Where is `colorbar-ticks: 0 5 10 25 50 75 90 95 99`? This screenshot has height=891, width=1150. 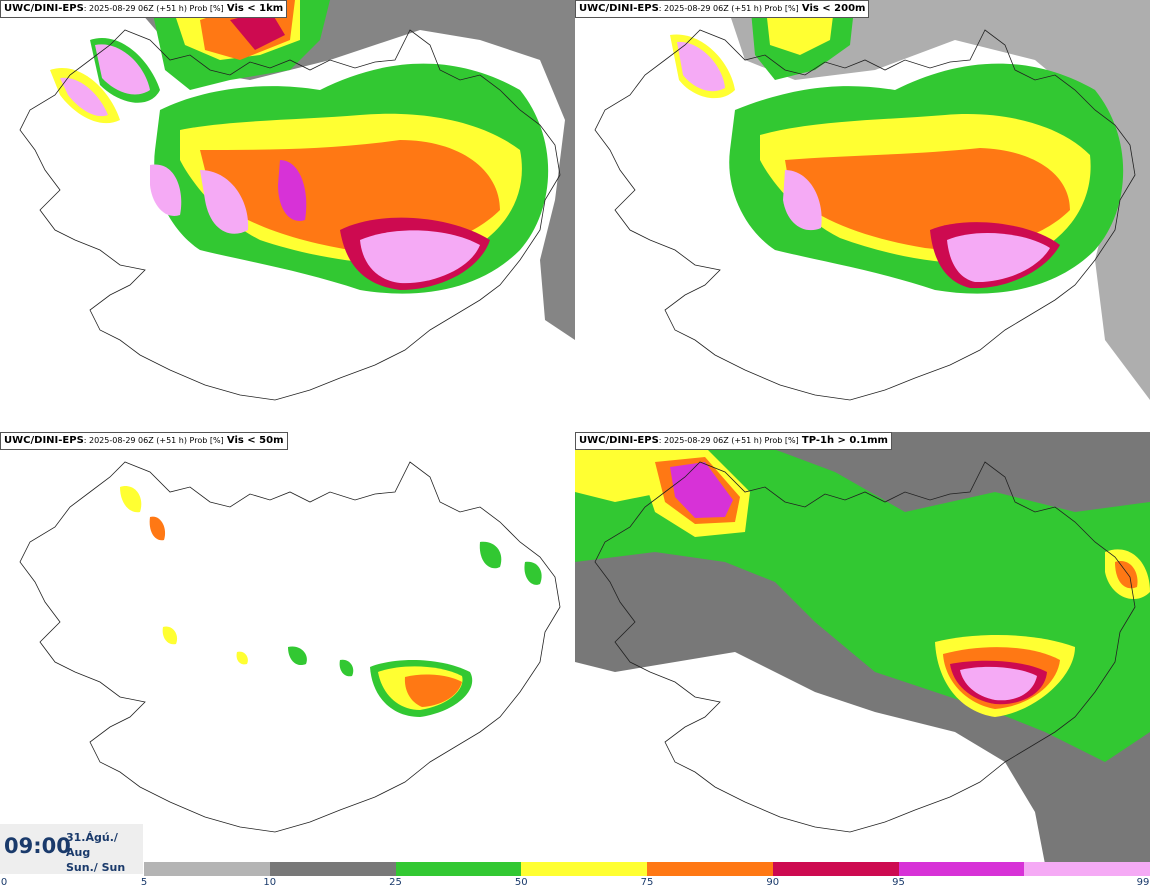 colorbar-ticks: 0 5 10 25 50 75 90 95 99 is located at coordinates (575, 883).